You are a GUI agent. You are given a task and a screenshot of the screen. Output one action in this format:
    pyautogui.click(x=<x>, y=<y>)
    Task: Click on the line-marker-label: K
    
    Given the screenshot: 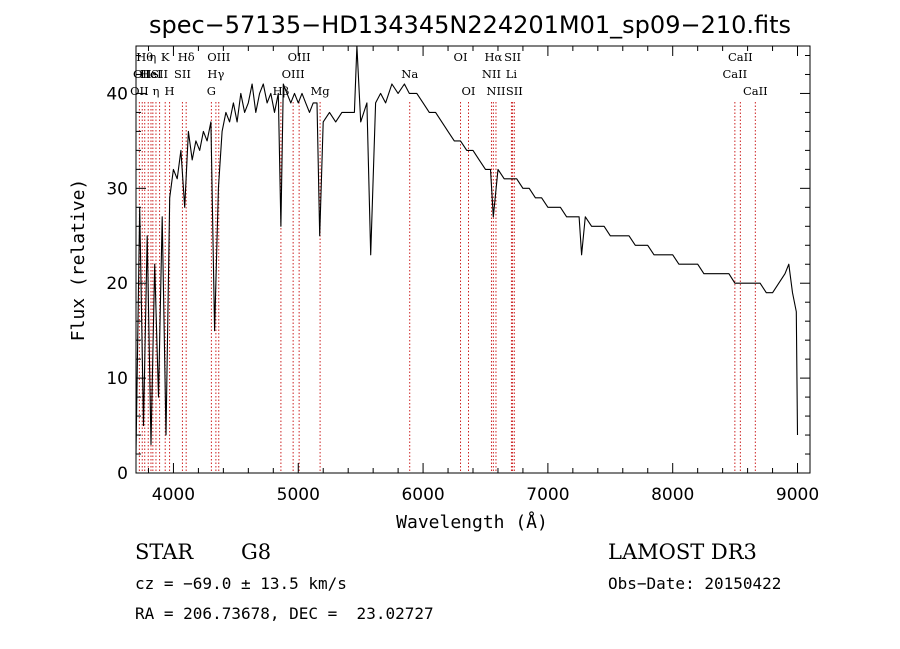 What is the action you would take?
    pyautogui.click(x=165, y=57)
    